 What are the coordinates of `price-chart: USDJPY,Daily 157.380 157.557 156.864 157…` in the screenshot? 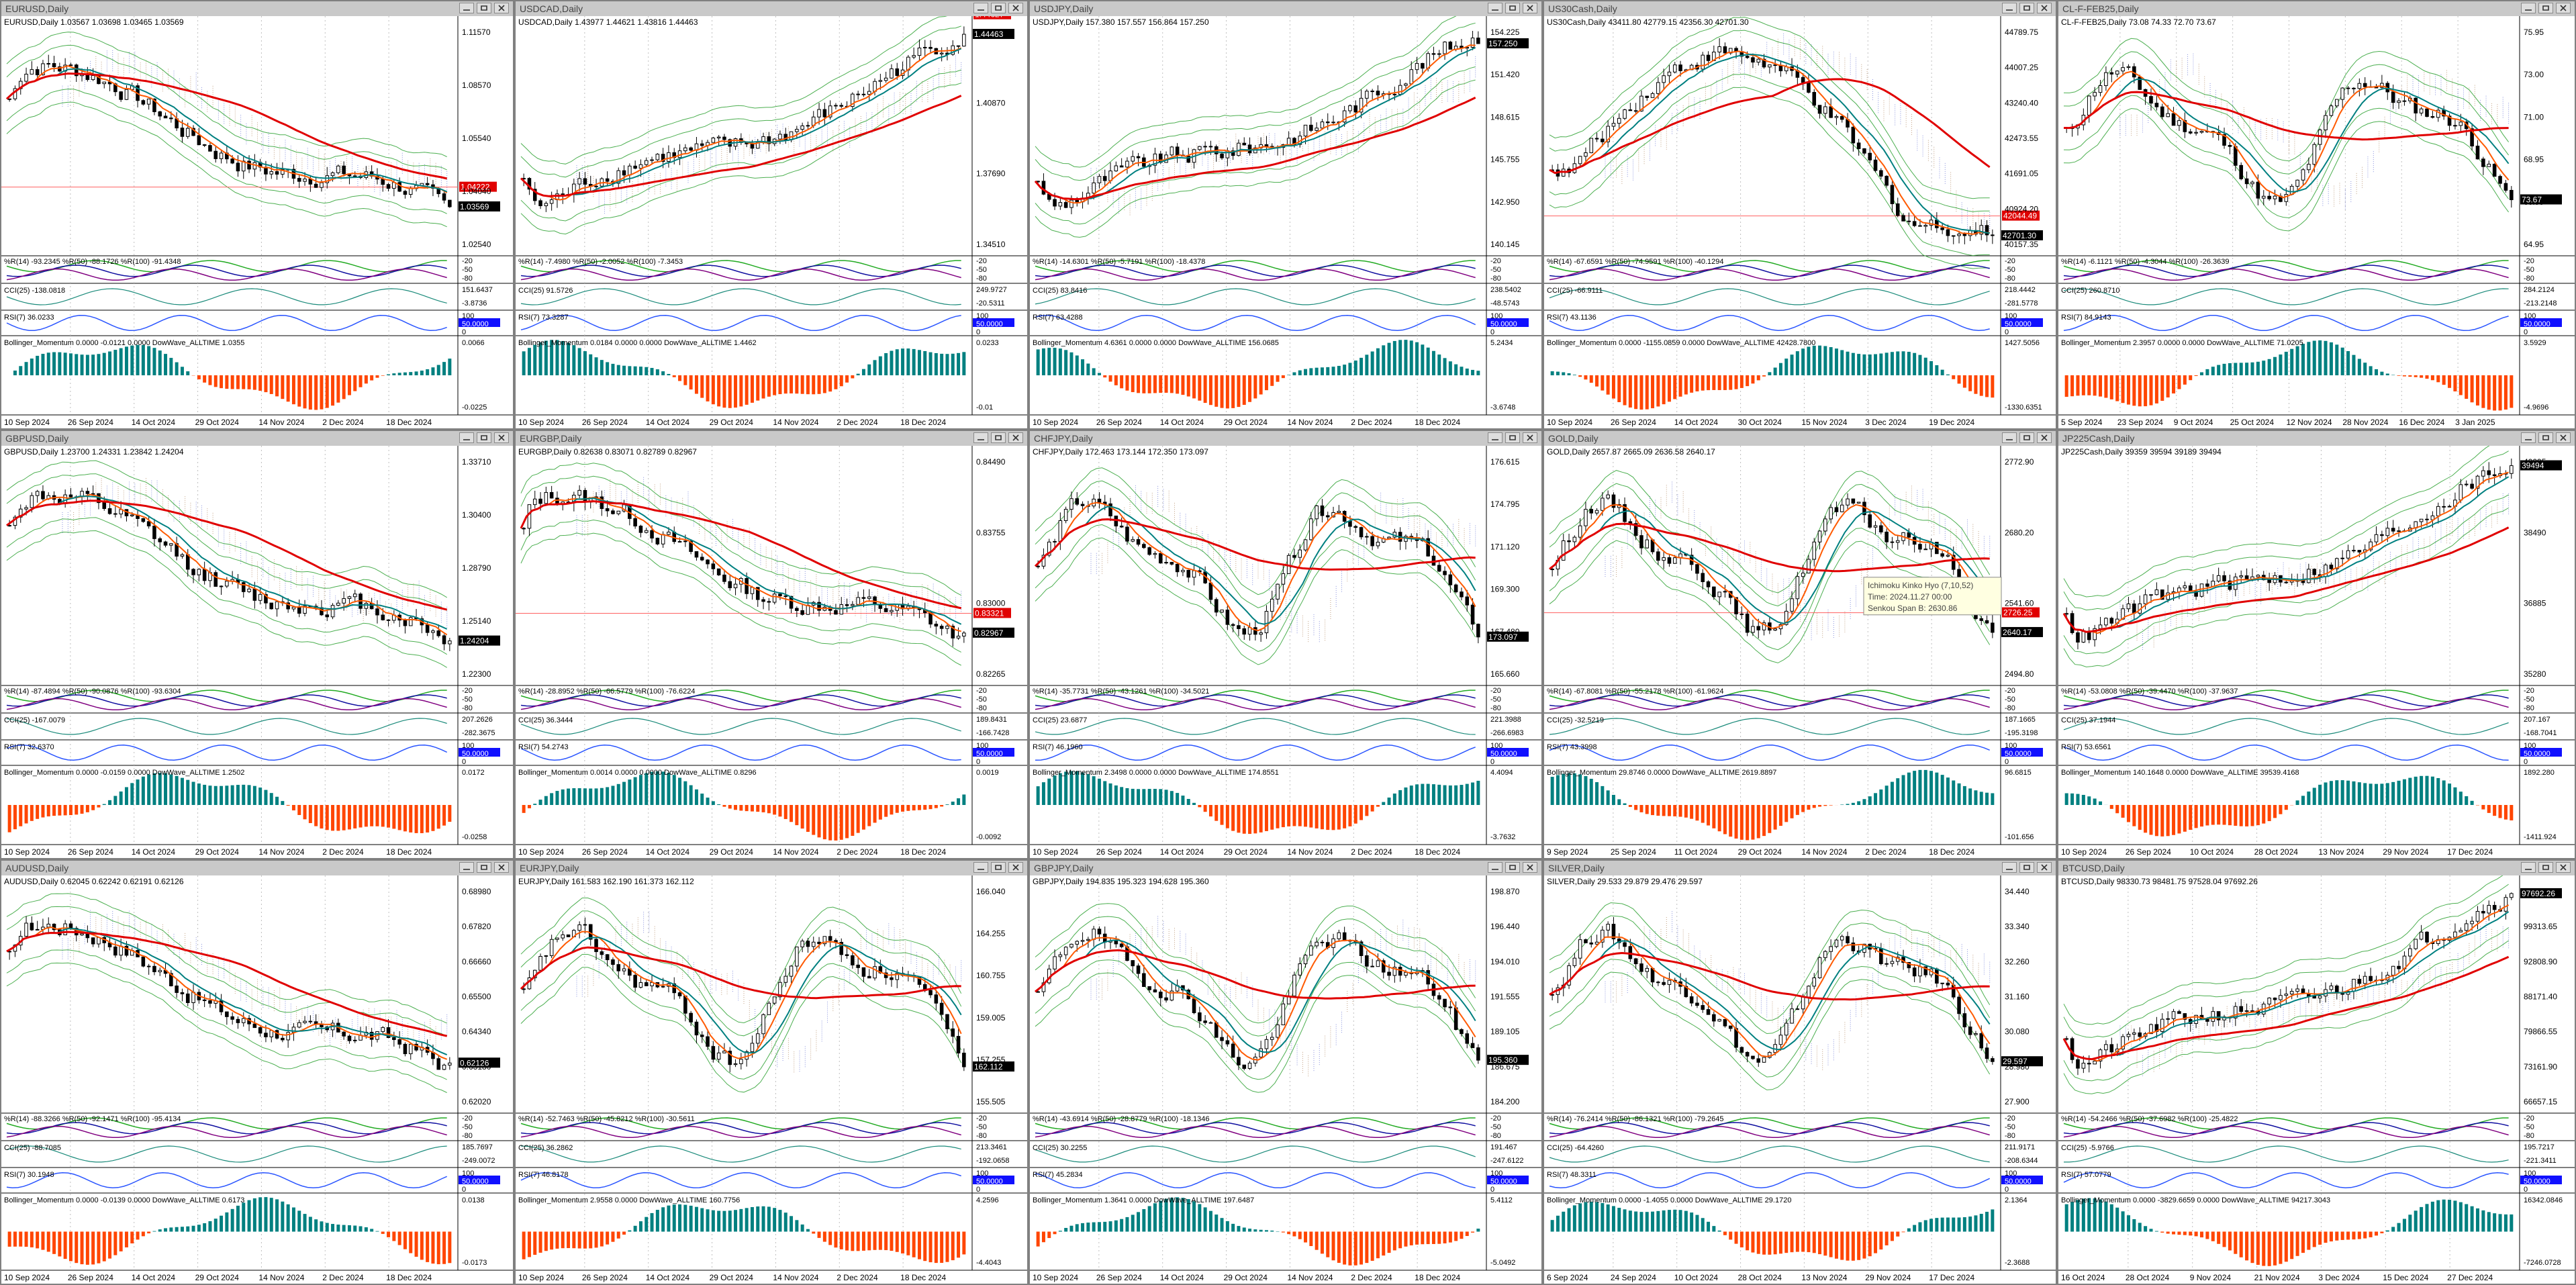 It's located at (1285, 222).